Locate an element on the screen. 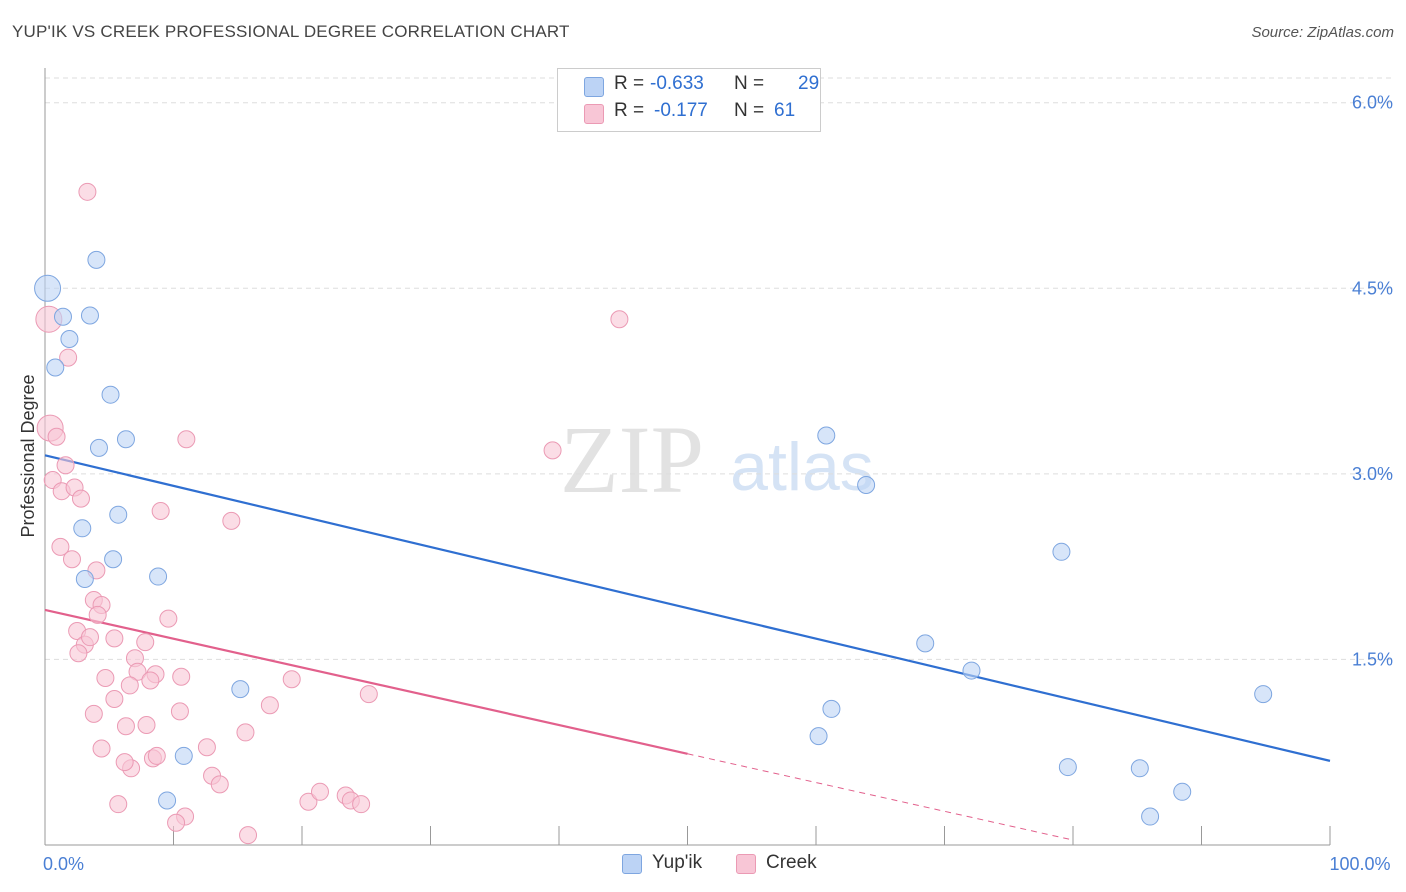 The height and width of the screenshot is (892, 1406). legend-n-value: 61 is located at coordinates (785, 110).